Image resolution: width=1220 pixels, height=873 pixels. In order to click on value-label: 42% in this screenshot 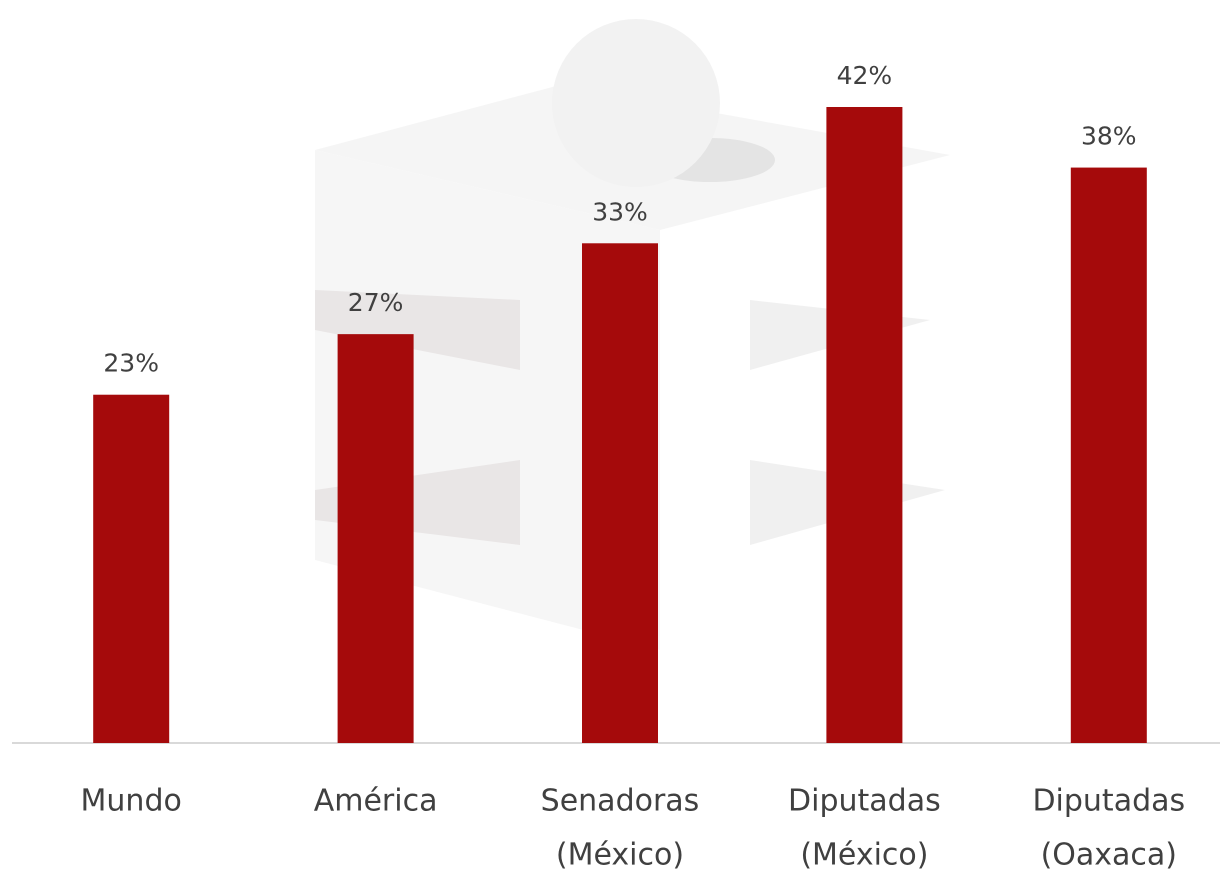, I will do `click(865, 75)`.